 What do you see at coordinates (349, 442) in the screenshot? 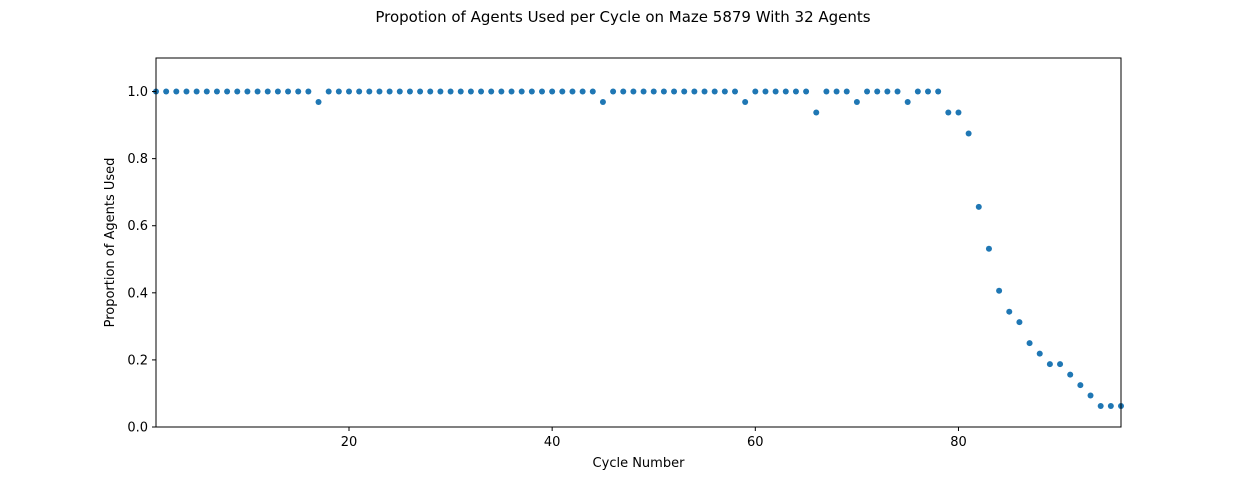
I see `x-tick-label: 20` at bounding box center [349, 442].